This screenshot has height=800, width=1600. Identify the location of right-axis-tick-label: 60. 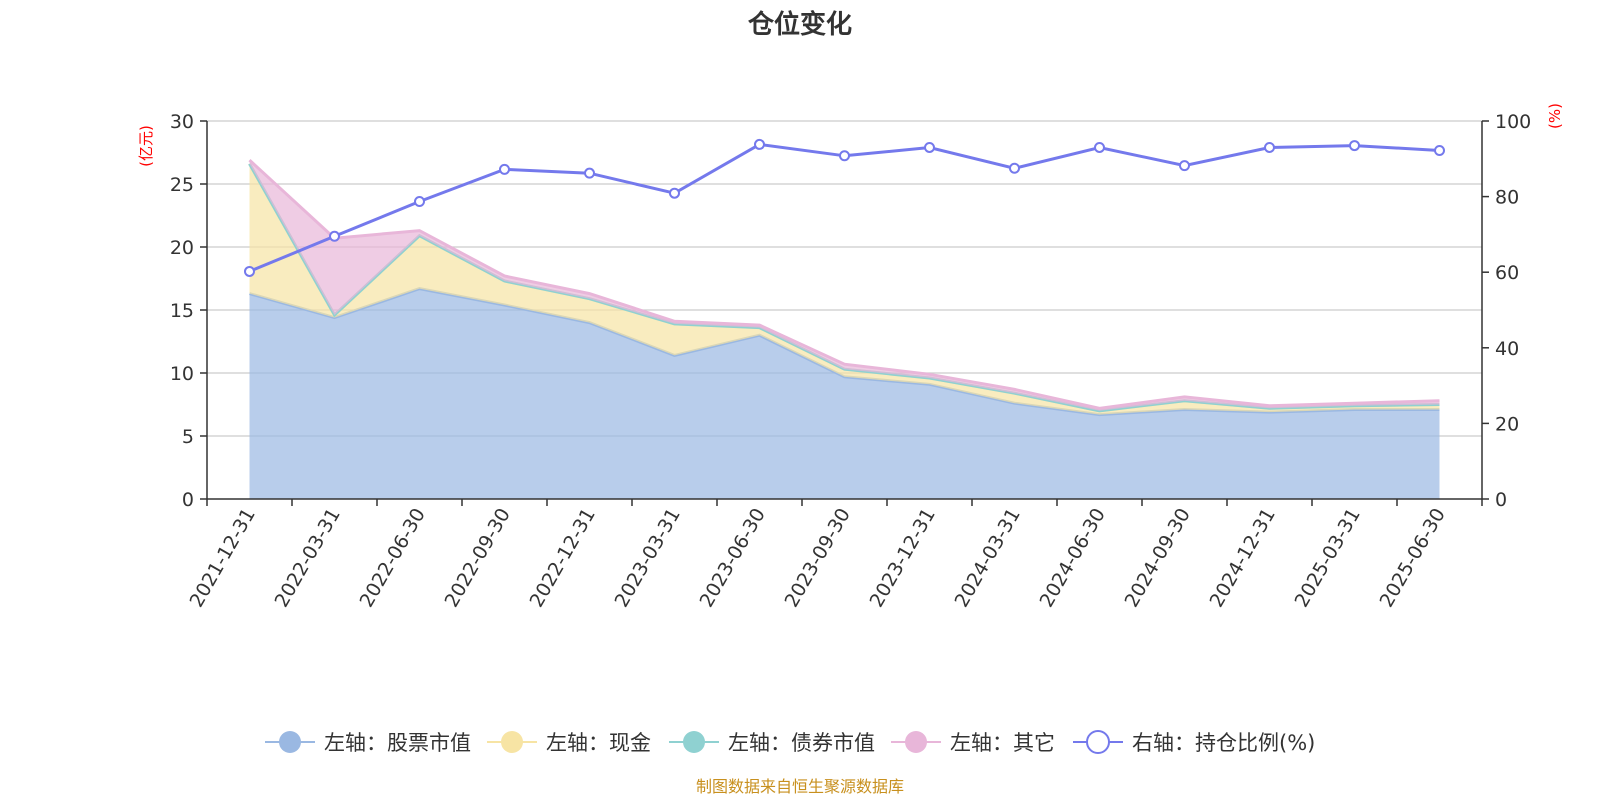
(1507, 273).